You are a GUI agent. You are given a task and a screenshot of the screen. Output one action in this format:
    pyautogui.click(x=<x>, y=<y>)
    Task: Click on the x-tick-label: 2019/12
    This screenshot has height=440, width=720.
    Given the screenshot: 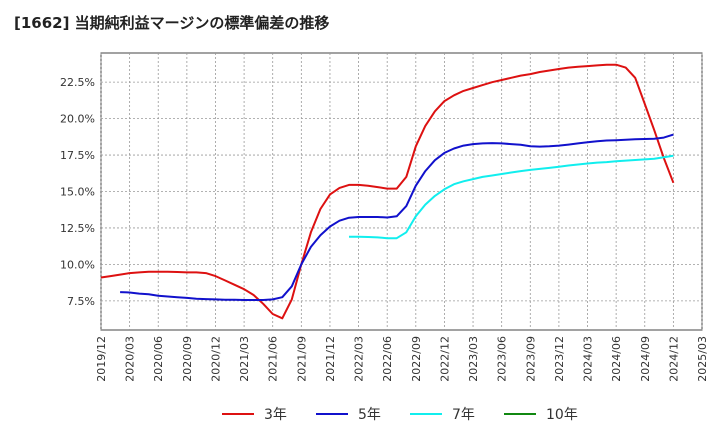 What is the action you would take?
    pyautogui.click(x=101, y=359)
    